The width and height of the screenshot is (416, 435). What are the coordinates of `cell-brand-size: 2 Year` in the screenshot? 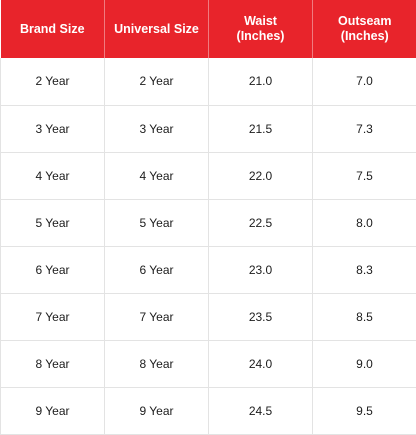 It's located at (53, 81).